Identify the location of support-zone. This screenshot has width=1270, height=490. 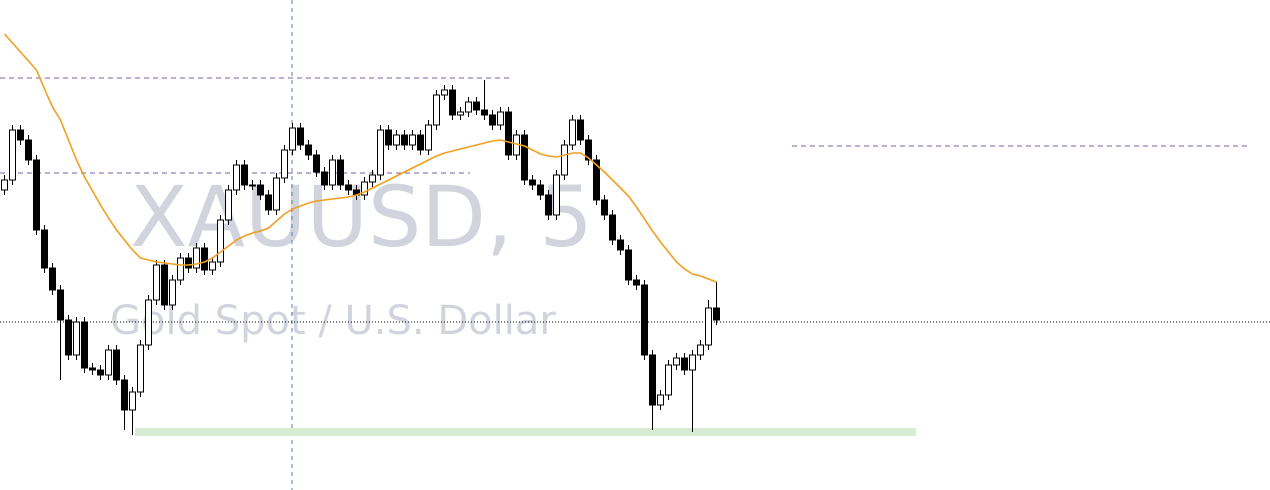
(525, 432).